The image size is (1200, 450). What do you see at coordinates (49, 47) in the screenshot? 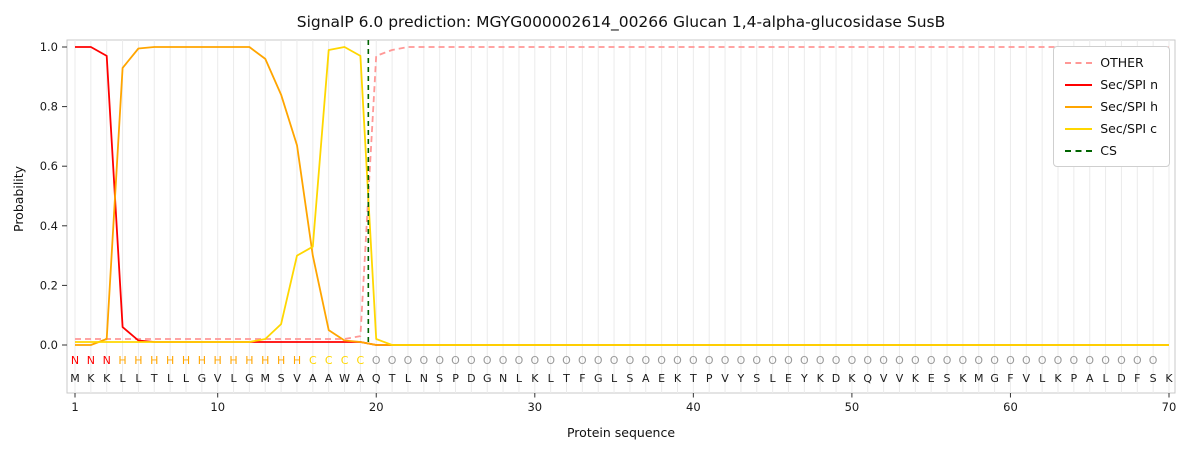
I see `y-tick-label: 1.0` at bounding box center [49, 47].